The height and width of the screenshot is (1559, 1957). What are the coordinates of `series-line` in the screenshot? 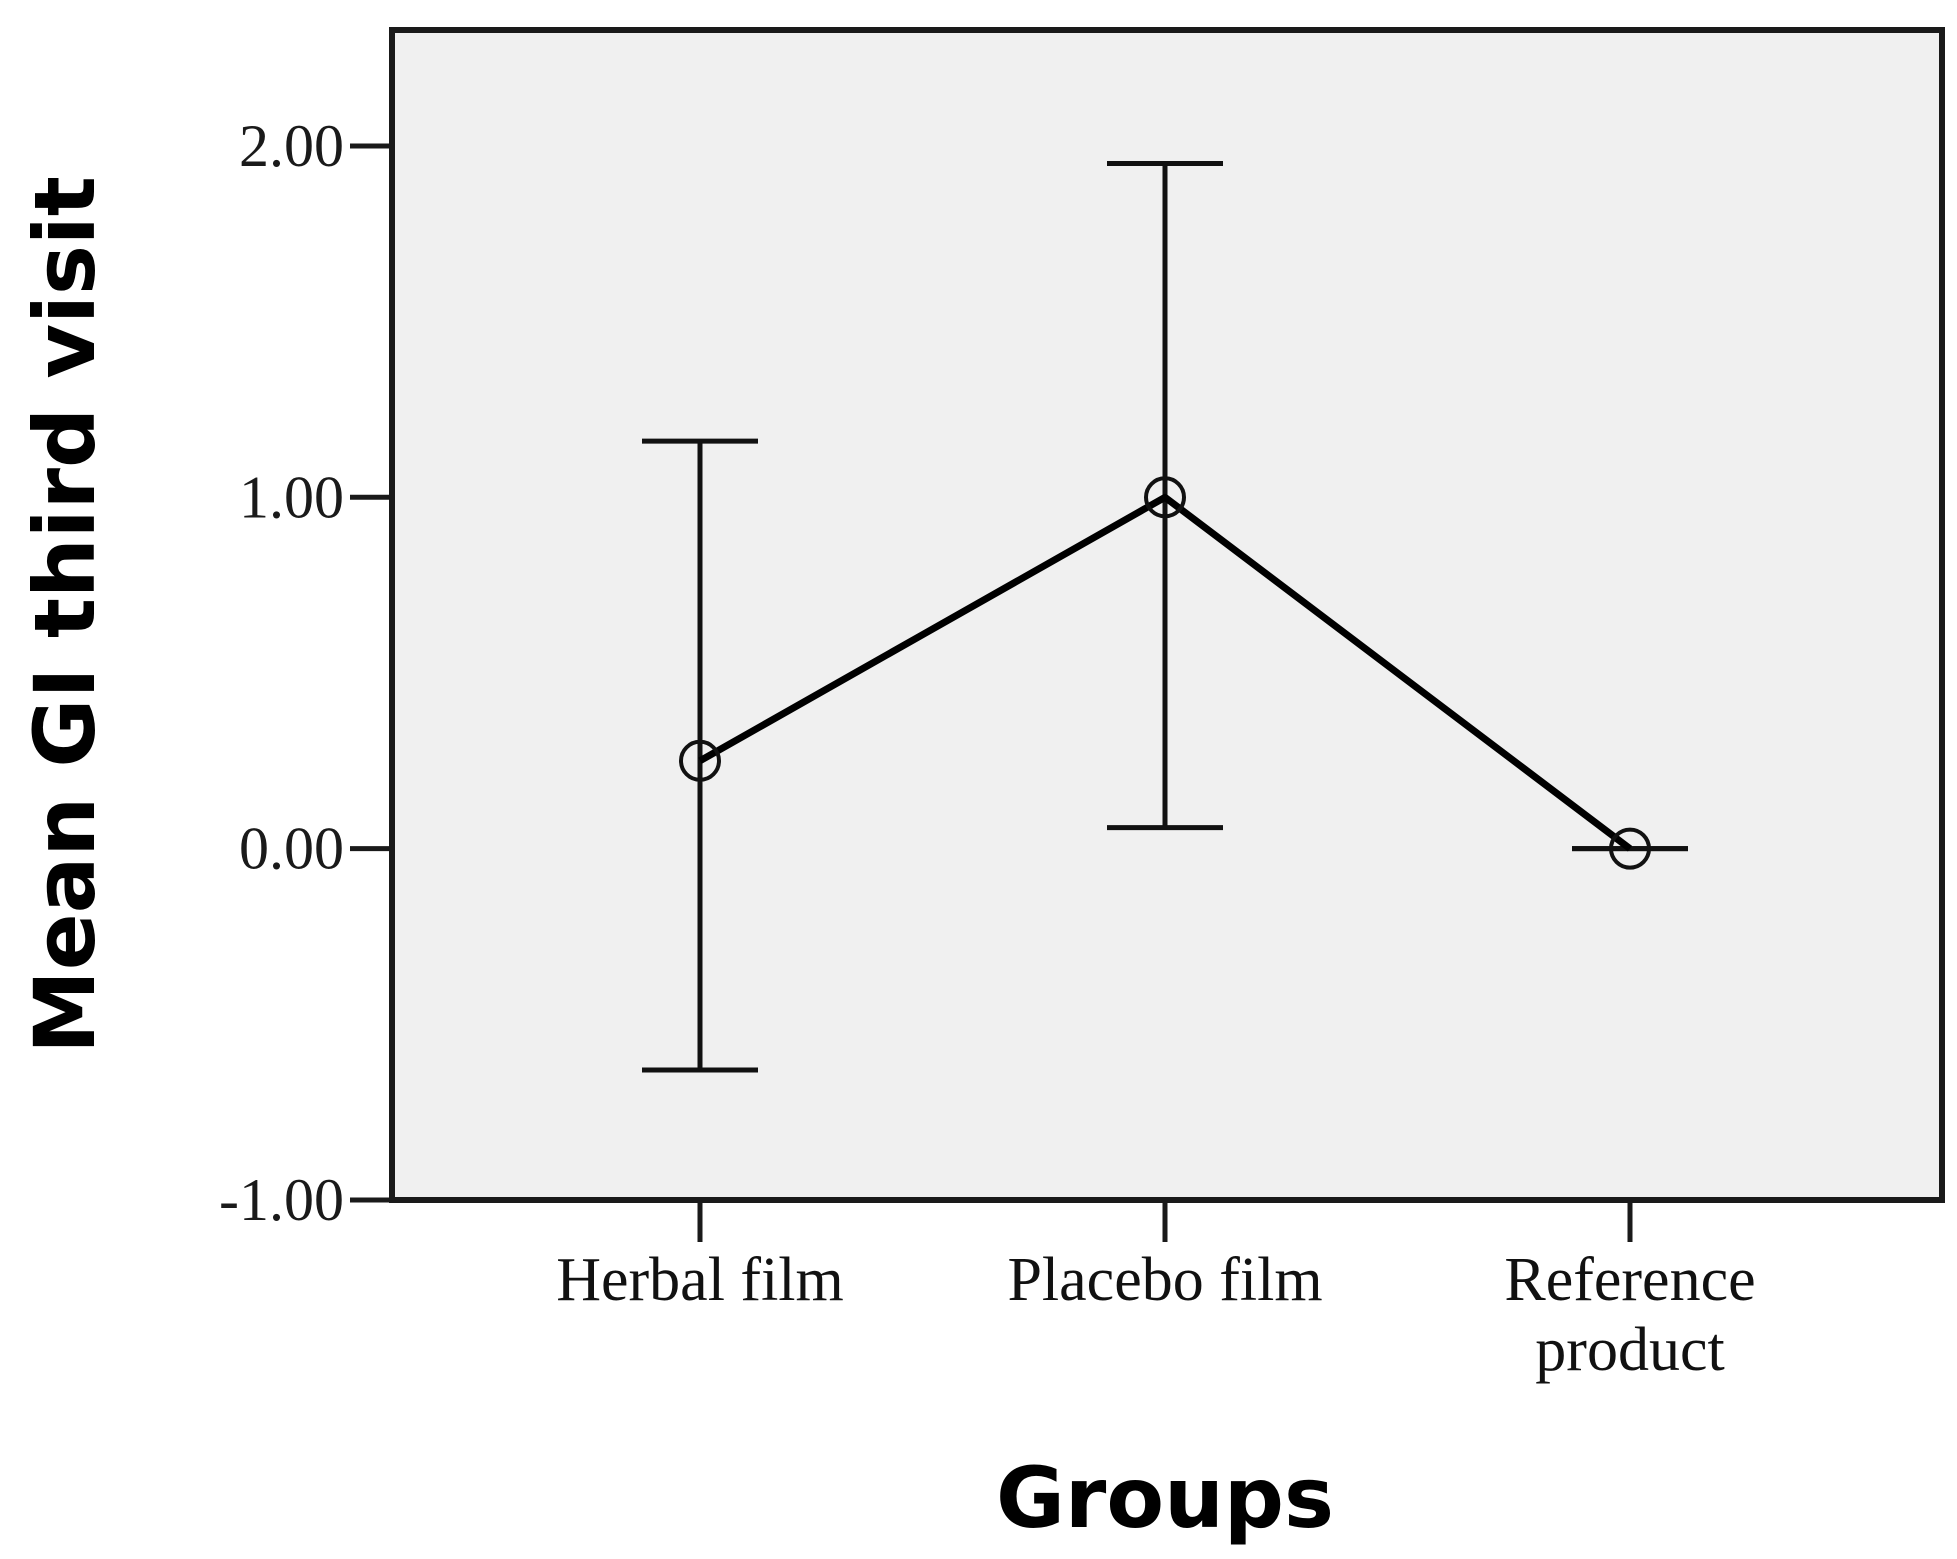 It's located at (1165, 672).